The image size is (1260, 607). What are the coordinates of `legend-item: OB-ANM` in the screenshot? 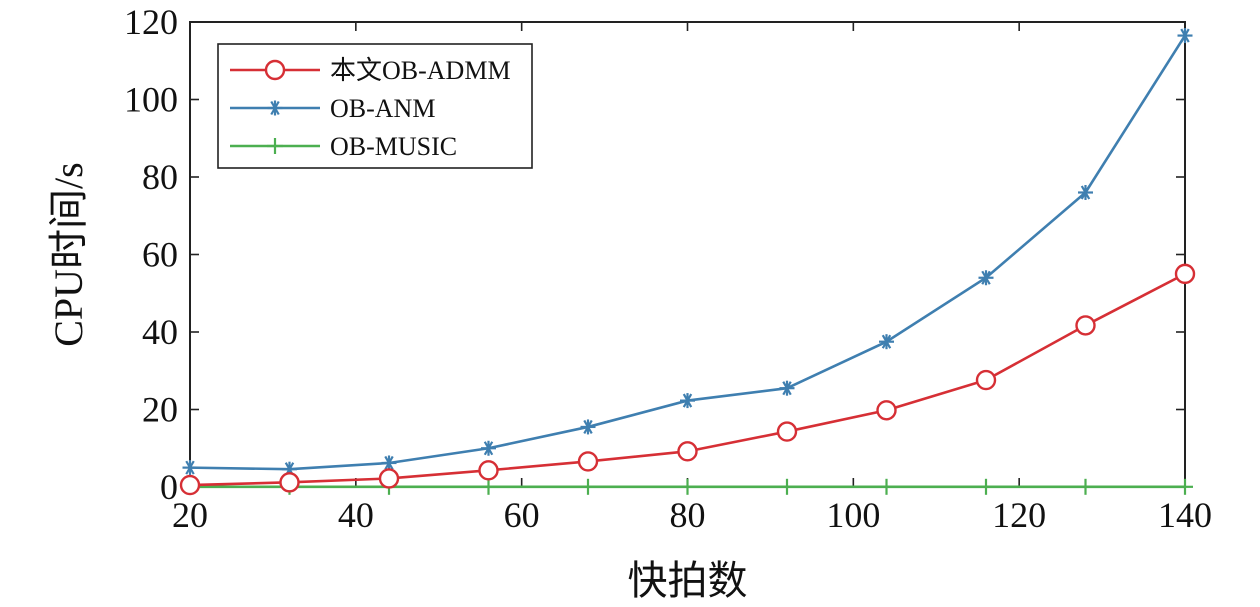 It's located at (332, 108).